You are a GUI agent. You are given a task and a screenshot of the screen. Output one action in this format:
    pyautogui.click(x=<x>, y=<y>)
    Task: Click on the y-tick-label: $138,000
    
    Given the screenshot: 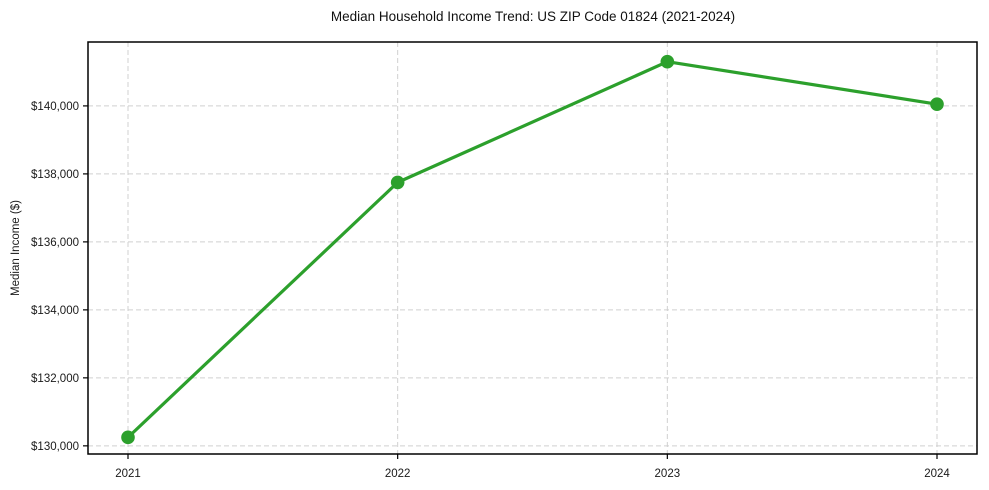 What is the action you would take?
    pyautogui.click(x=55, y=175)
    